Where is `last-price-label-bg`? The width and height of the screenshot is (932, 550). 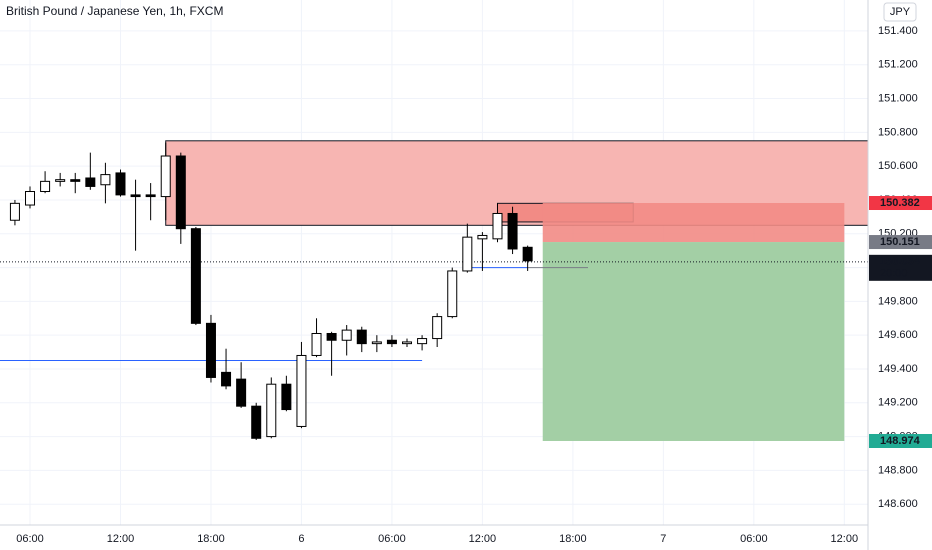 last-price-label-bg is located at coordinates (900, 267).